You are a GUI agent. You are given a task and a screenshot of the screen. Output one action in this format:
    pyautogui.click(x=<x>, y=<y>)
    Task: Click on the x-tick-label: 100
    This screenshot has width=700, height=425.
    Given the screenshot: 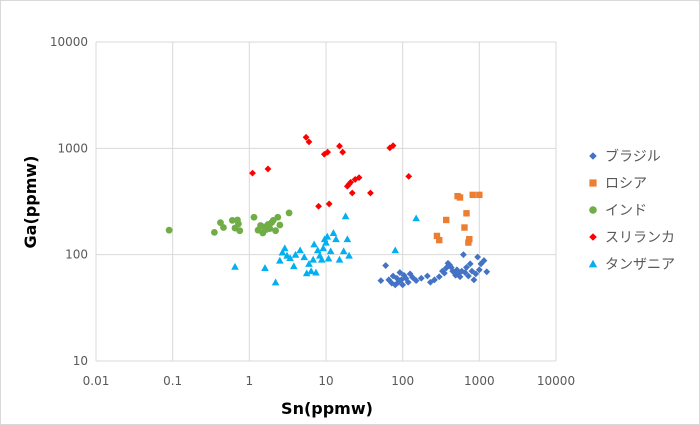 What is the action you would take?
    pyautogui.click(x=402, y=381)
    